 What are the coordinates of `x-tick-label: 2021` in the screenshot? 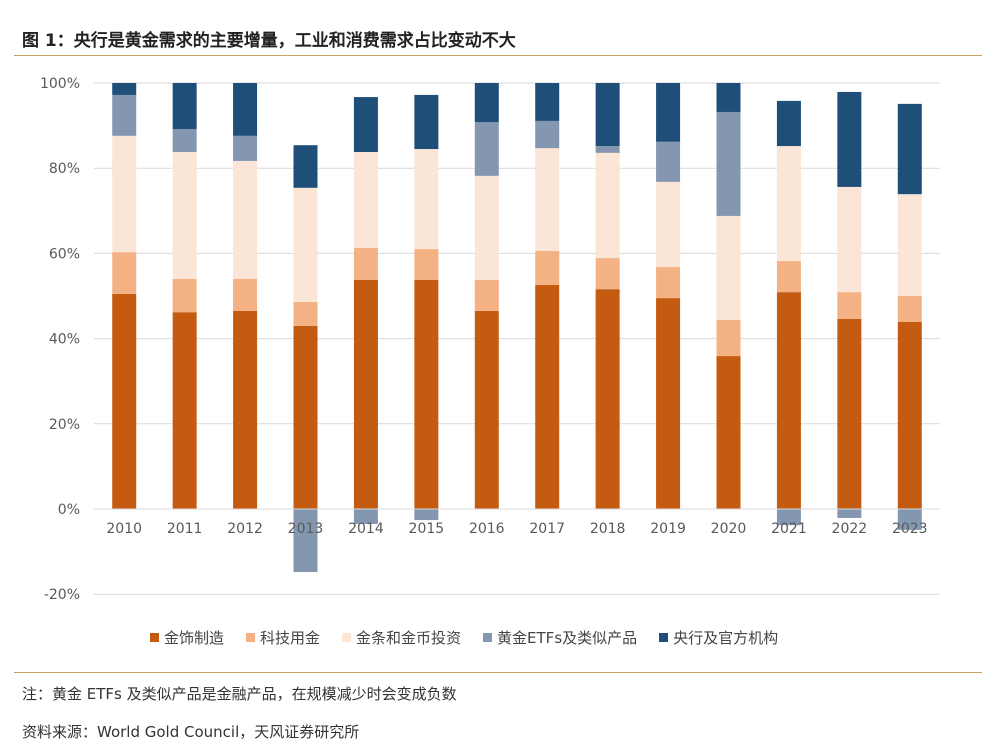 It's located at (789, 529).